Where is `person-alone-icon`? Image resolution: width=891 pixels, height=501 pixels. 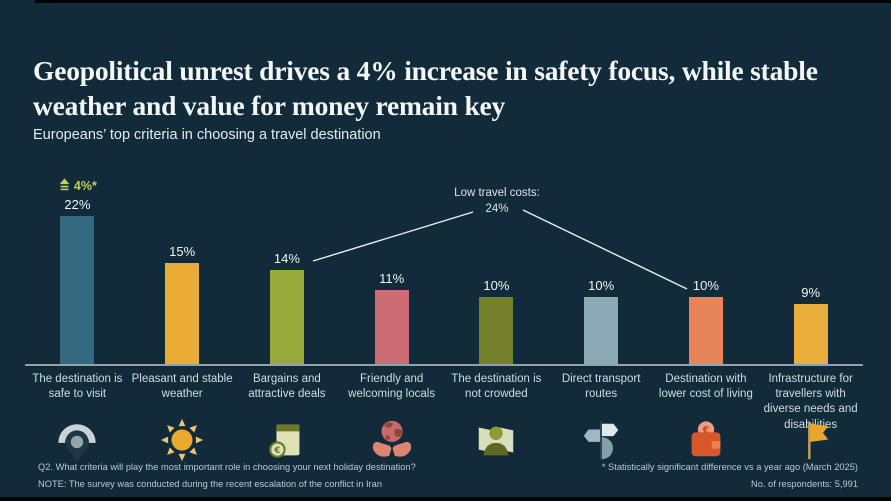
person-alone-icon is located at coordinates (496, 440).